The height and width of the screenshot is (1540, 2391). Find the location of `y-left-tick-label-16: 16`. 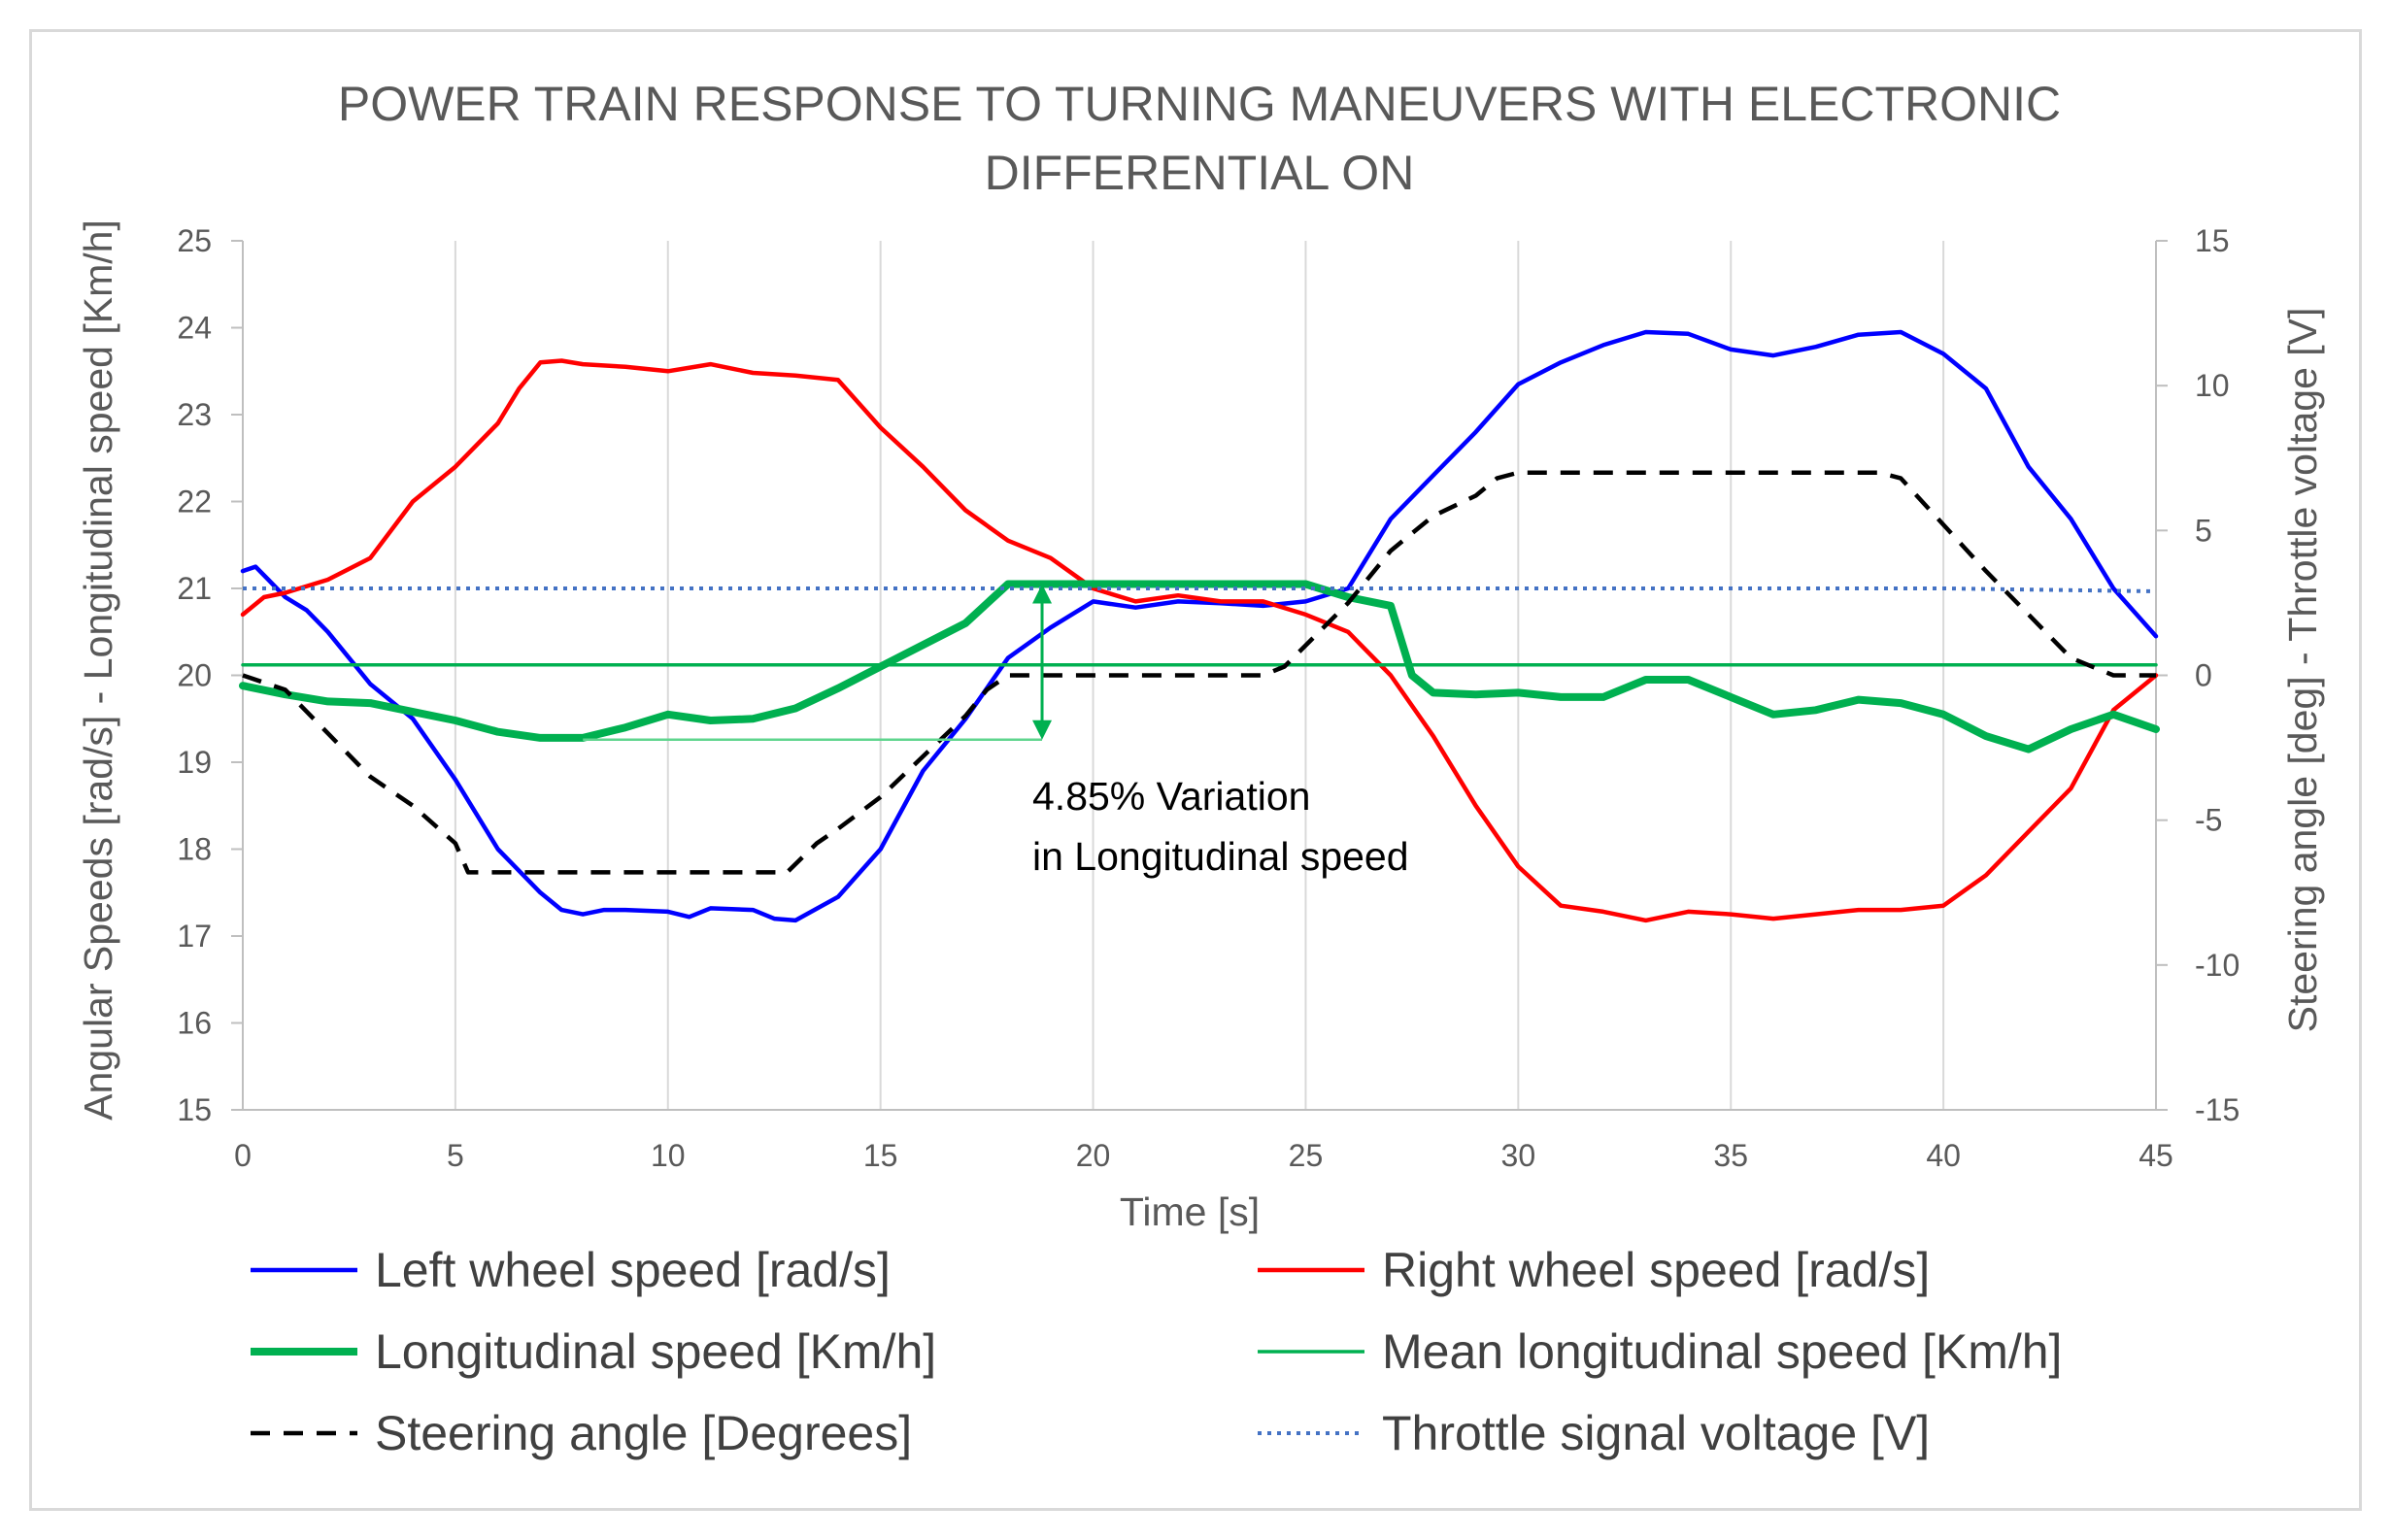

y-left-tick-label-16: 16 is located at coordinates (194, 1023).